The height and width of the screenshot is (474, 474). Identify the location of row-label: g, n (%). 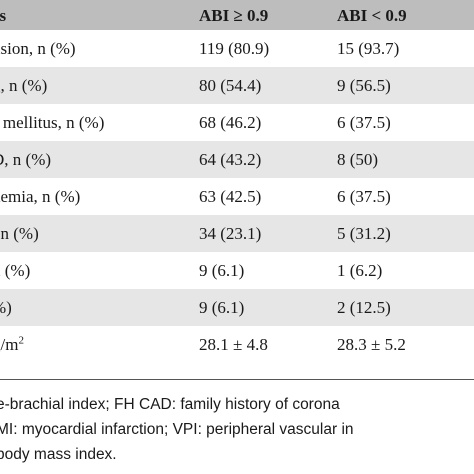
(24, 85).